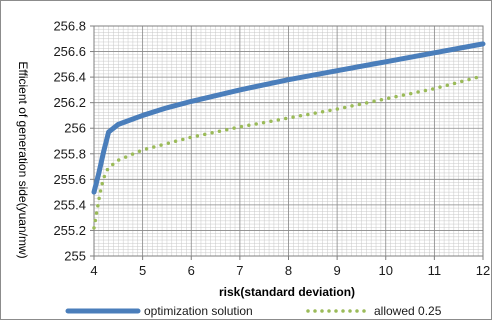  Describe the element at coordinates (408, 311) in the screenshot. I see `legend-label-allowed: allowed 0.25` at that location.